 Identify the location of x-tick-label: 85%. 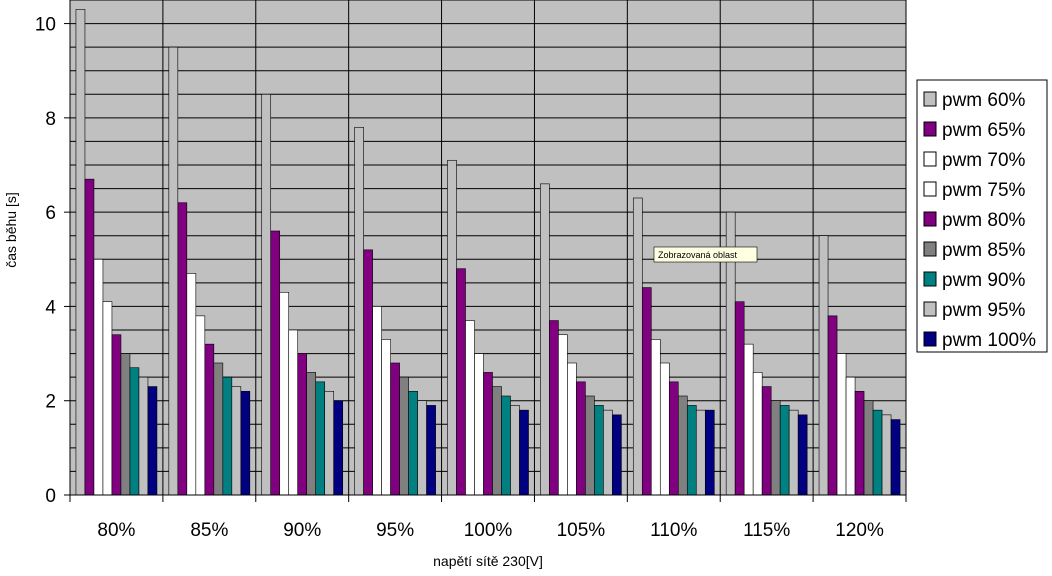
(209, 530).